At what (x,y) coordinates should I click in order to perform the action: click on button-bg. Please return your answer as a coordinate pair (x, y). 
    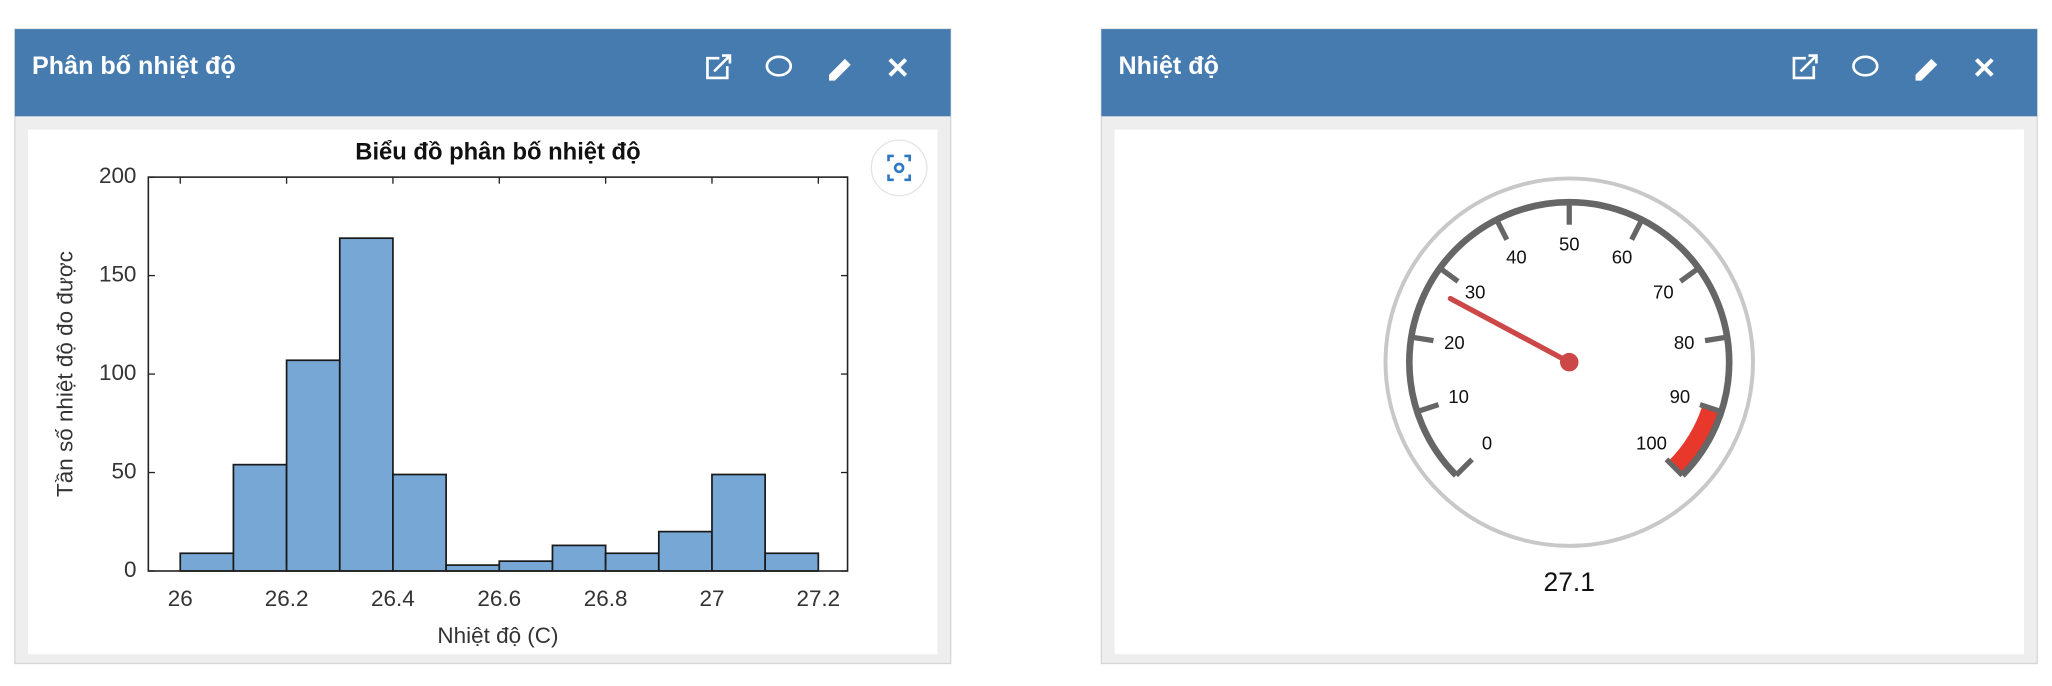
    Looking at the image, I should click on (899, 168).